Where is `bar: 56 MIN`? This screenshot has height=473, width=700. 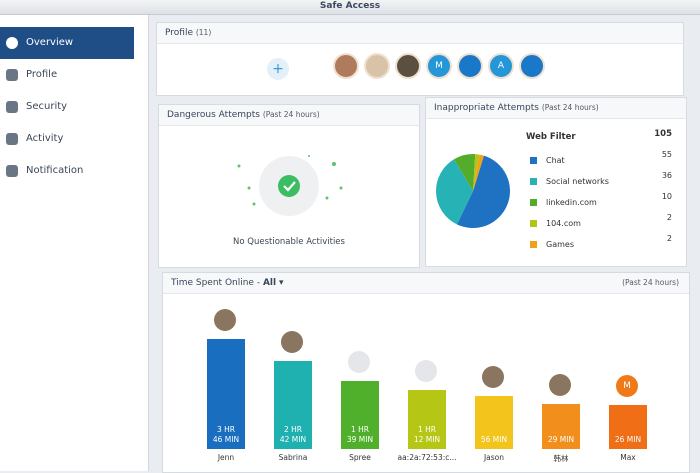
bar: 56 MIN is located at coordinates (494, 422).